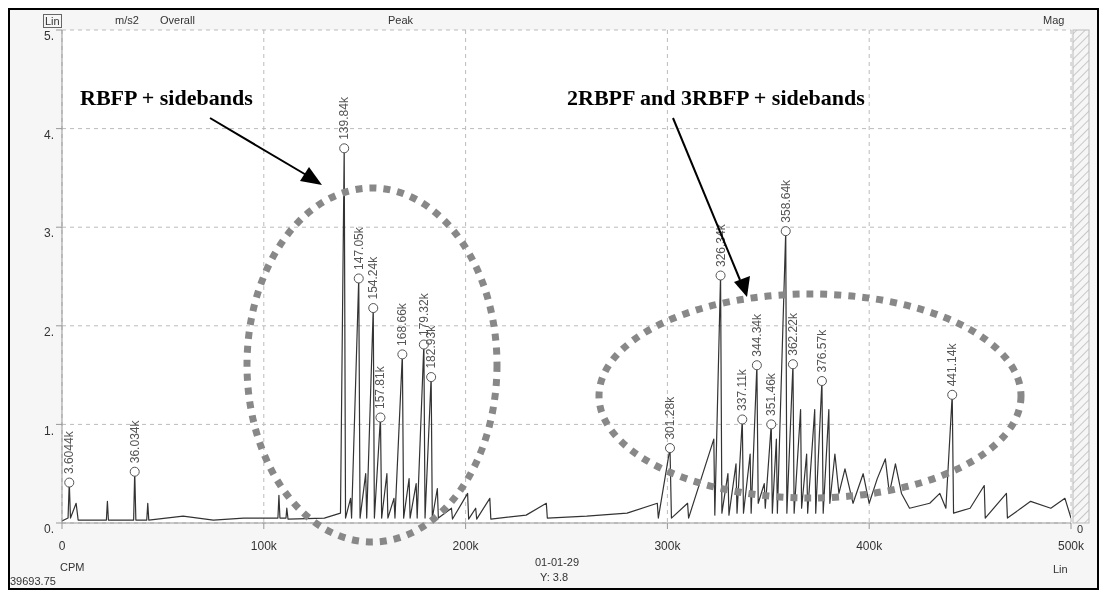  I want to click on annotation: 301.28k, so click(669, 417).